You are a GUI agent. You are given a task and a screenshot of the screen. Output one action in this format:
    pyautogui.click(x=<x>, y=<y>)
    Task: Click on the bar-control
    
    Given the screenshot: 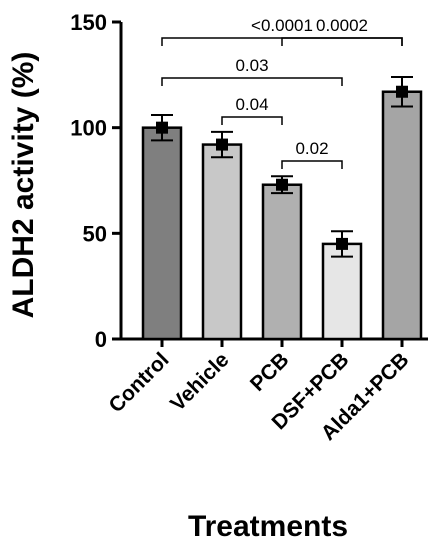 What is the action you would take?
    pyautogui.click(x=162, y=233)
    